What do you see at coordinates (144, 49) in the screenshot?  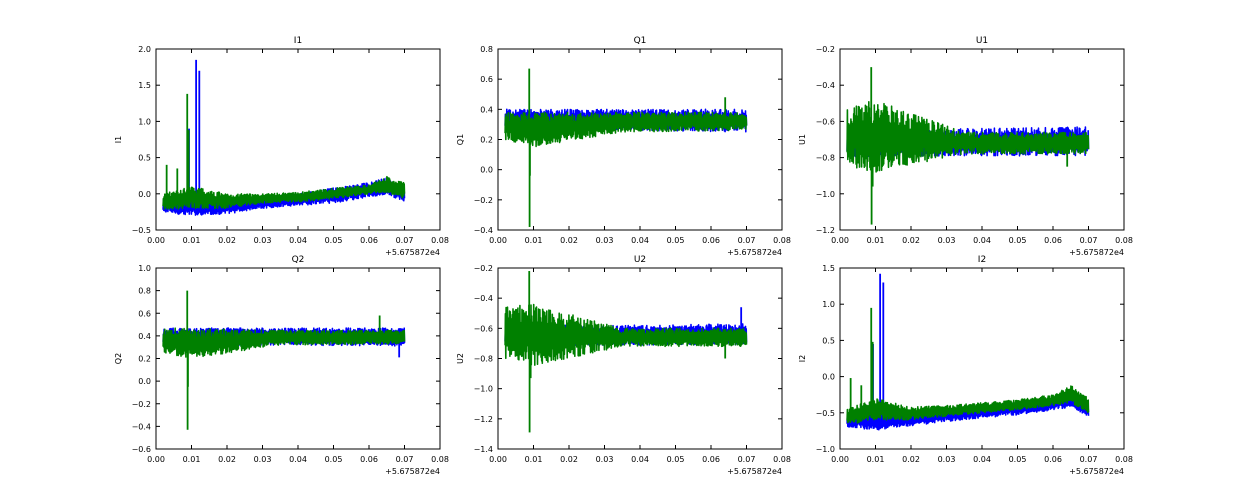 I see `y-tick-label: 2.0` at bounding box center [144, 49].